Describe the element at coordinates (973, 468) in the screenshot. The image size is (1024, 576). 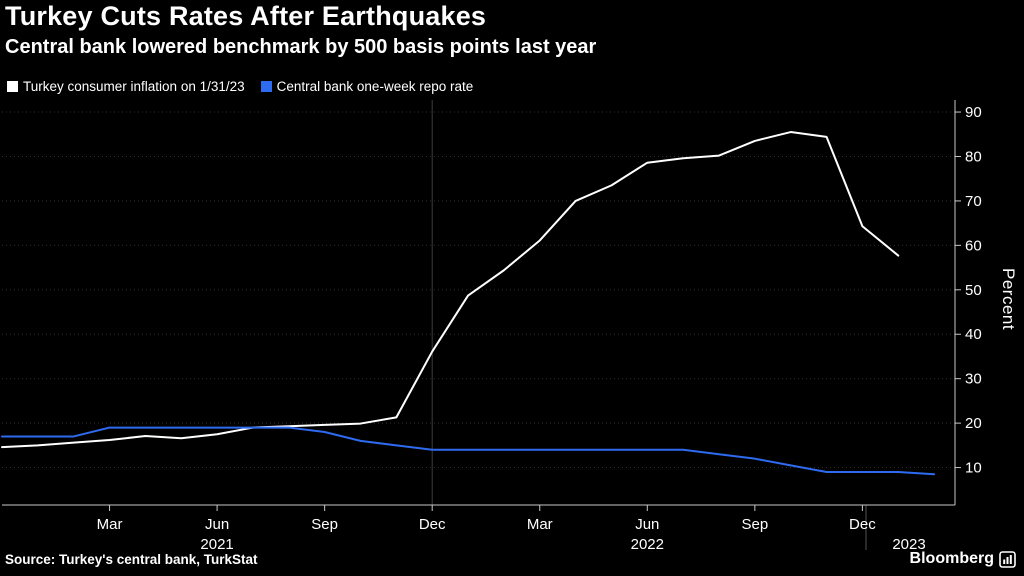
I see `svg-text: 10` at that location.